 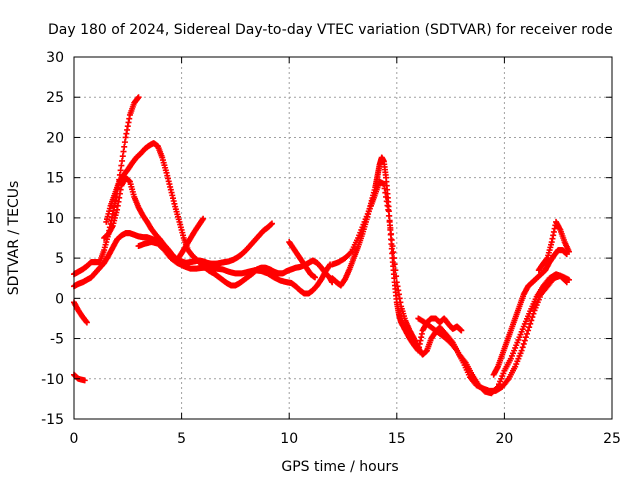 I want to click on series-arc-m, so click(x=553, y=246).